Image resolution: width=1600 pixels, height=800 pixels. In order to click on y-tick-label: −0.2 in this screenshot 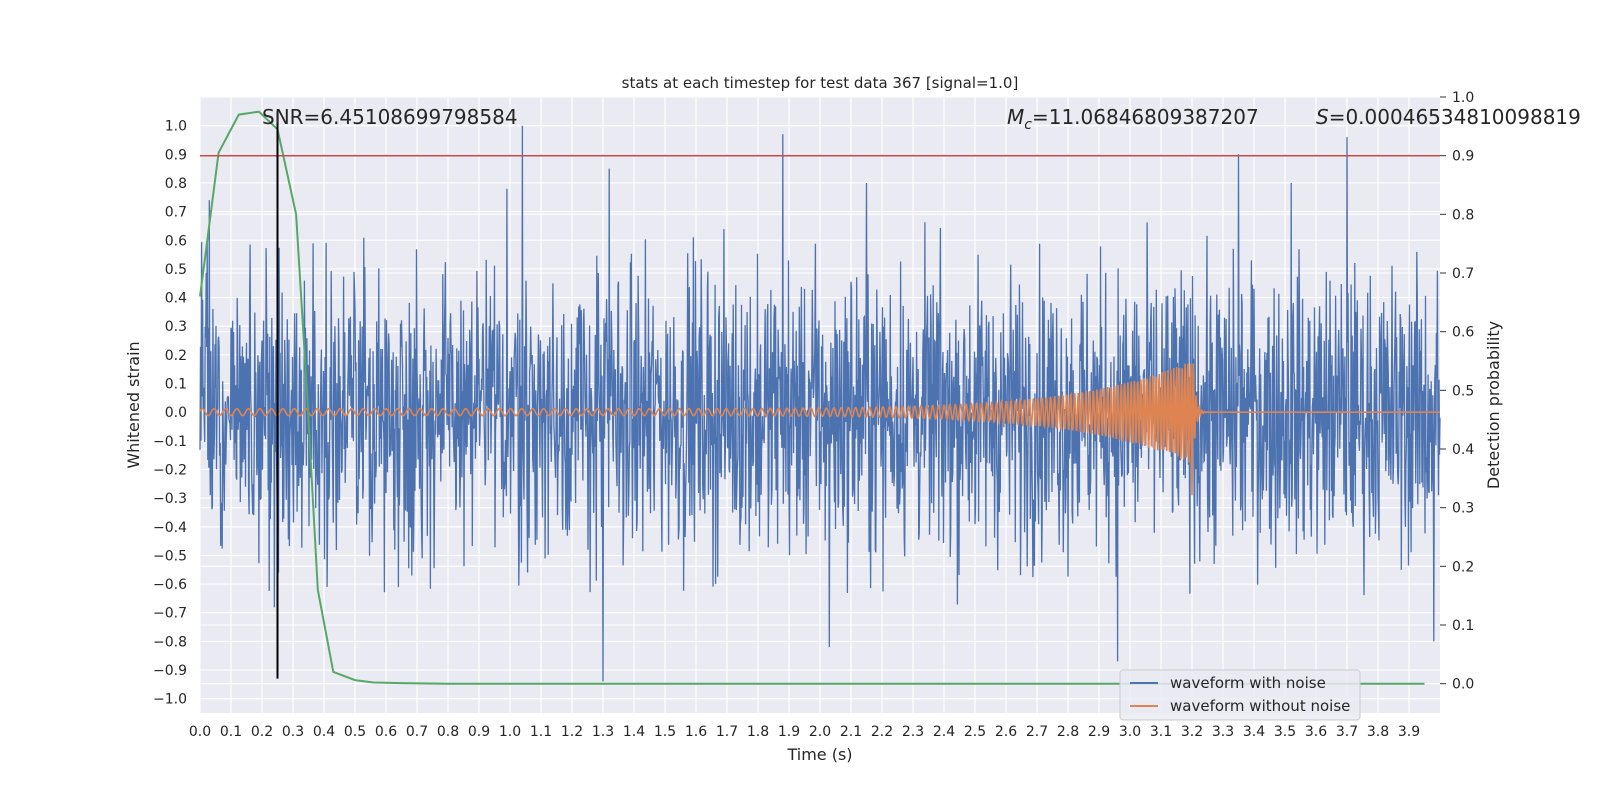, I will do `click(170, 470)`.